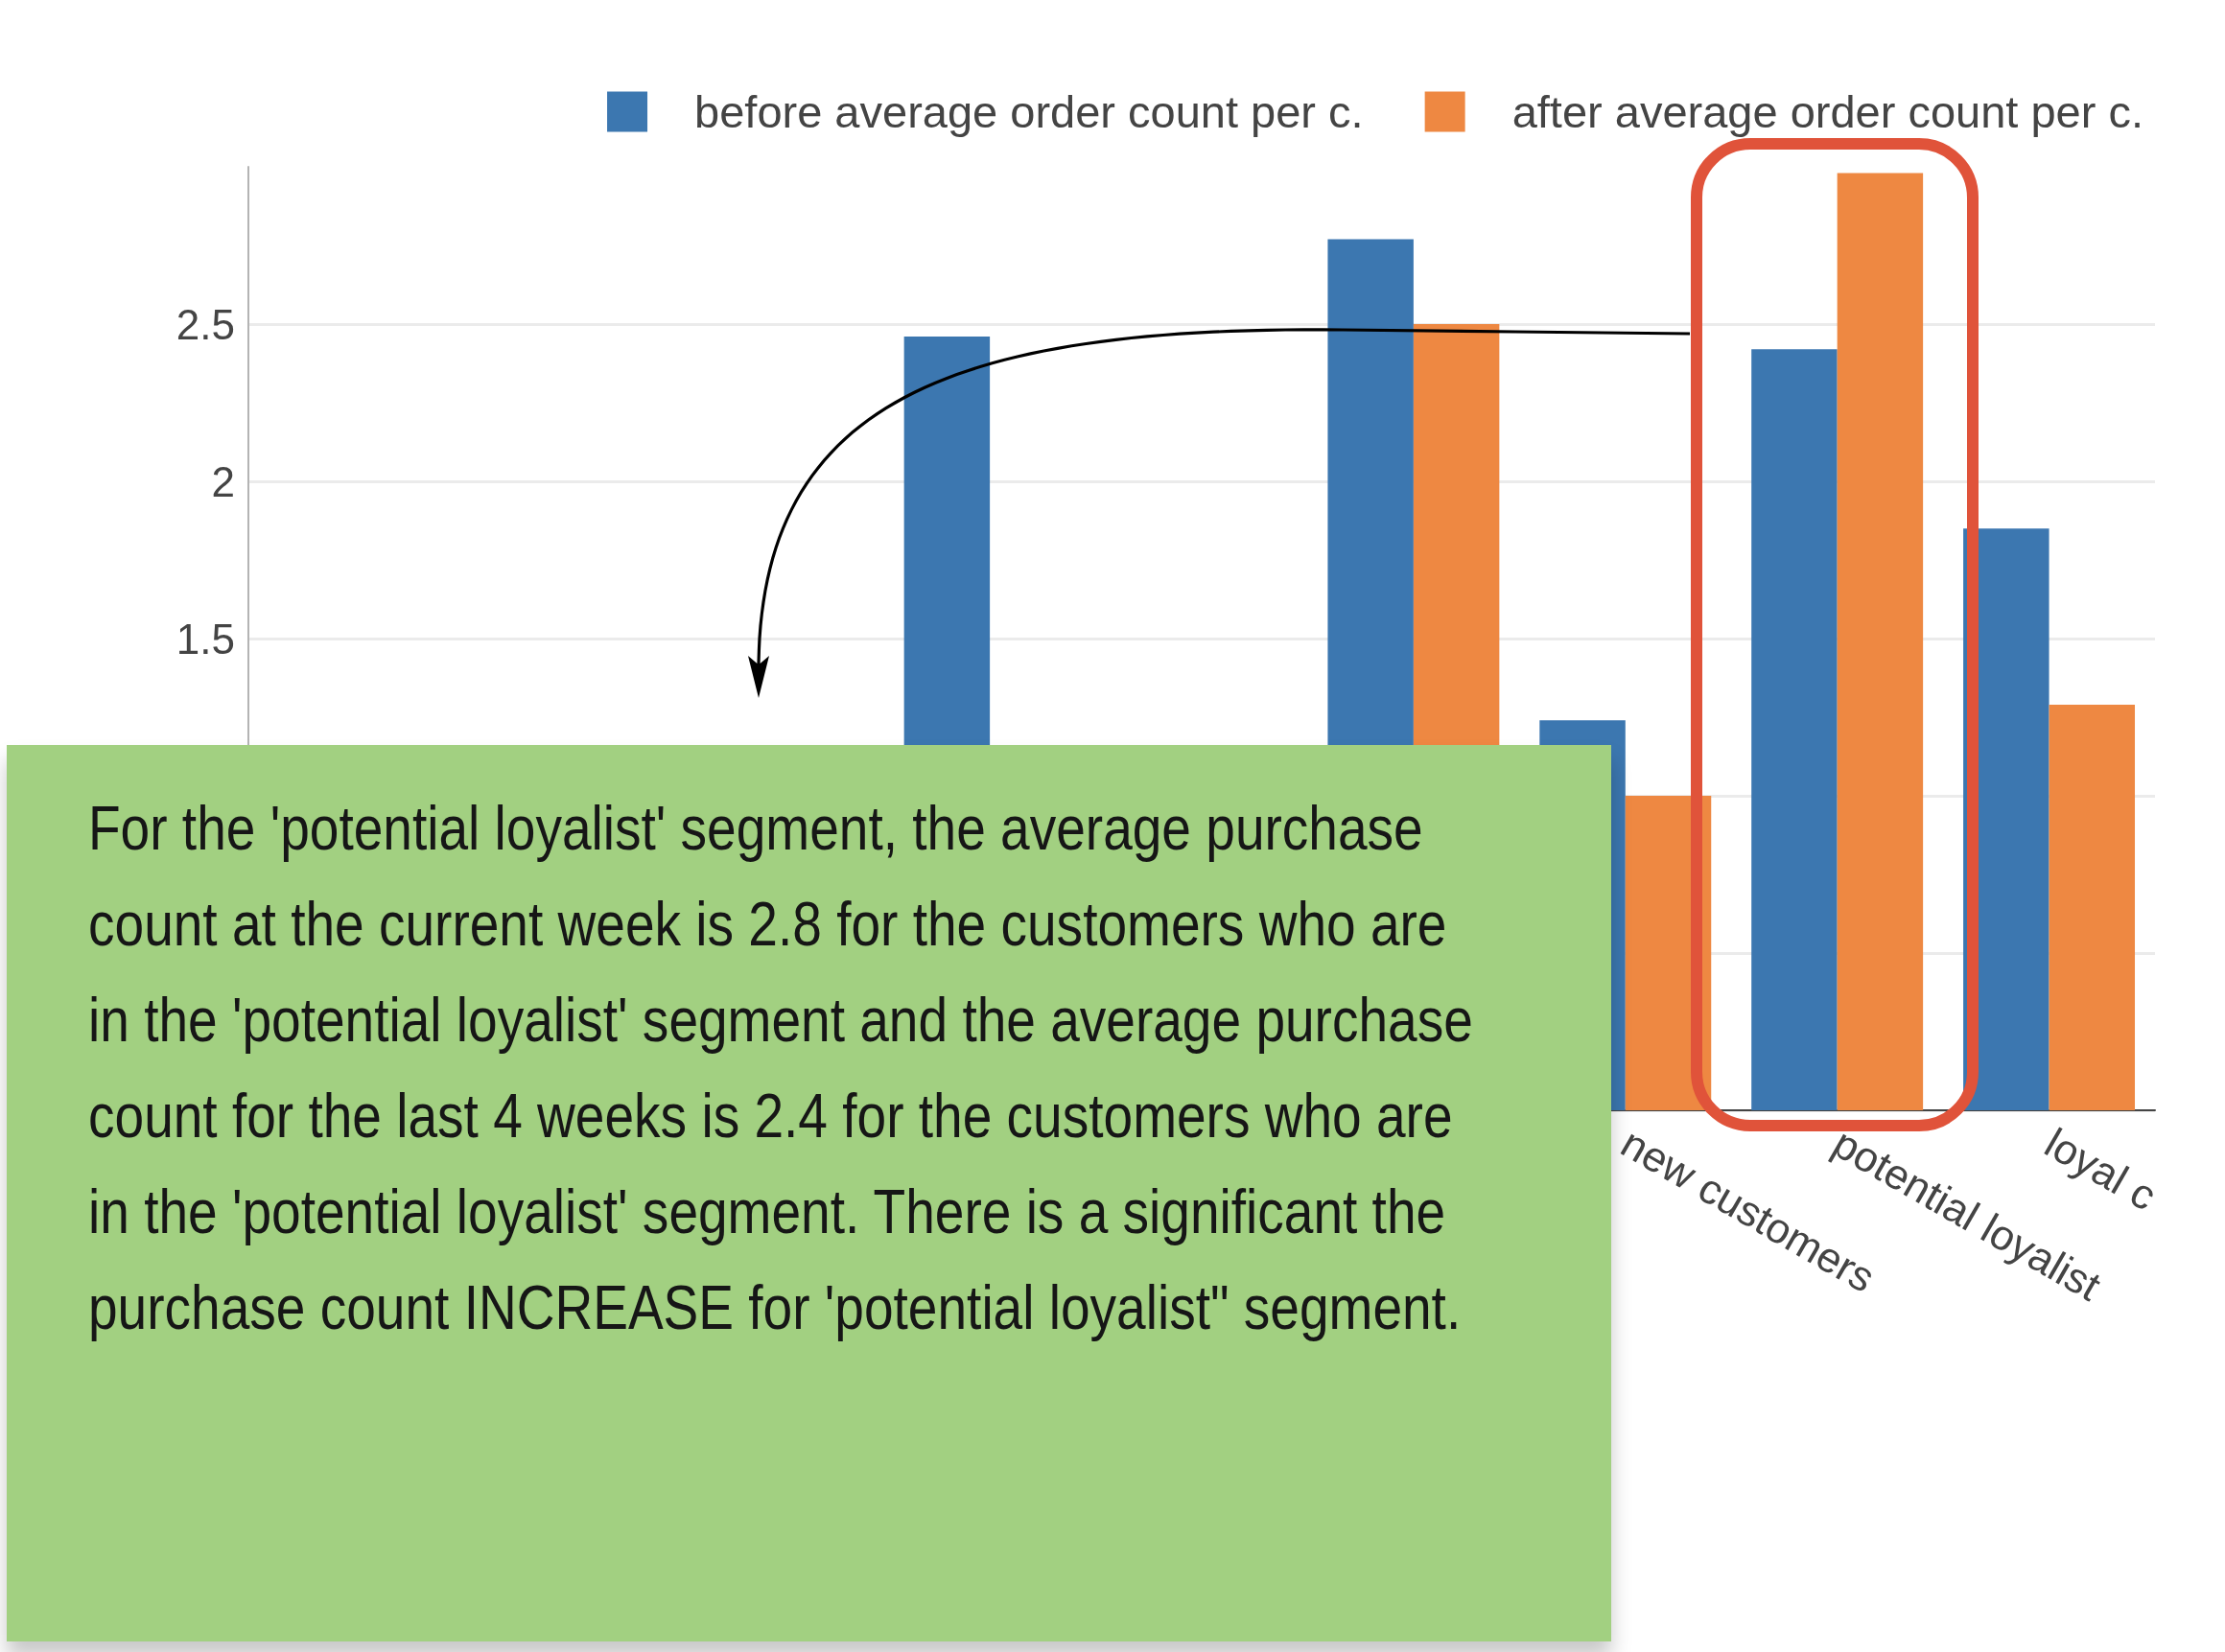  Describe the element at coordinates (223, 481) in the screenshot. I see `y-tick-label: 2` at that location.